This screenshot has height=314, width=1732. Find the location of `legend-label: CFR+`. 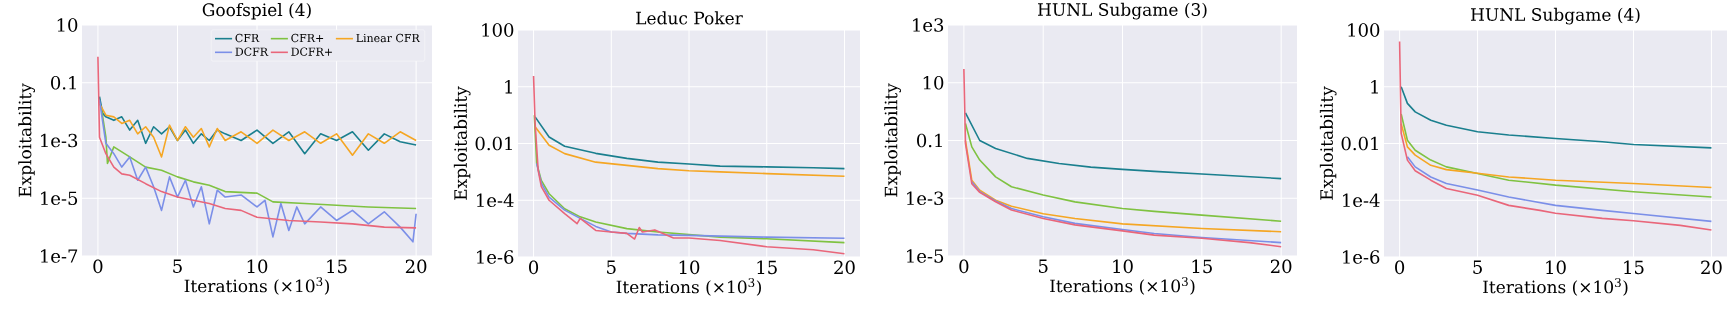

legend-label: CFR+ is located at coordinates (307, 38).